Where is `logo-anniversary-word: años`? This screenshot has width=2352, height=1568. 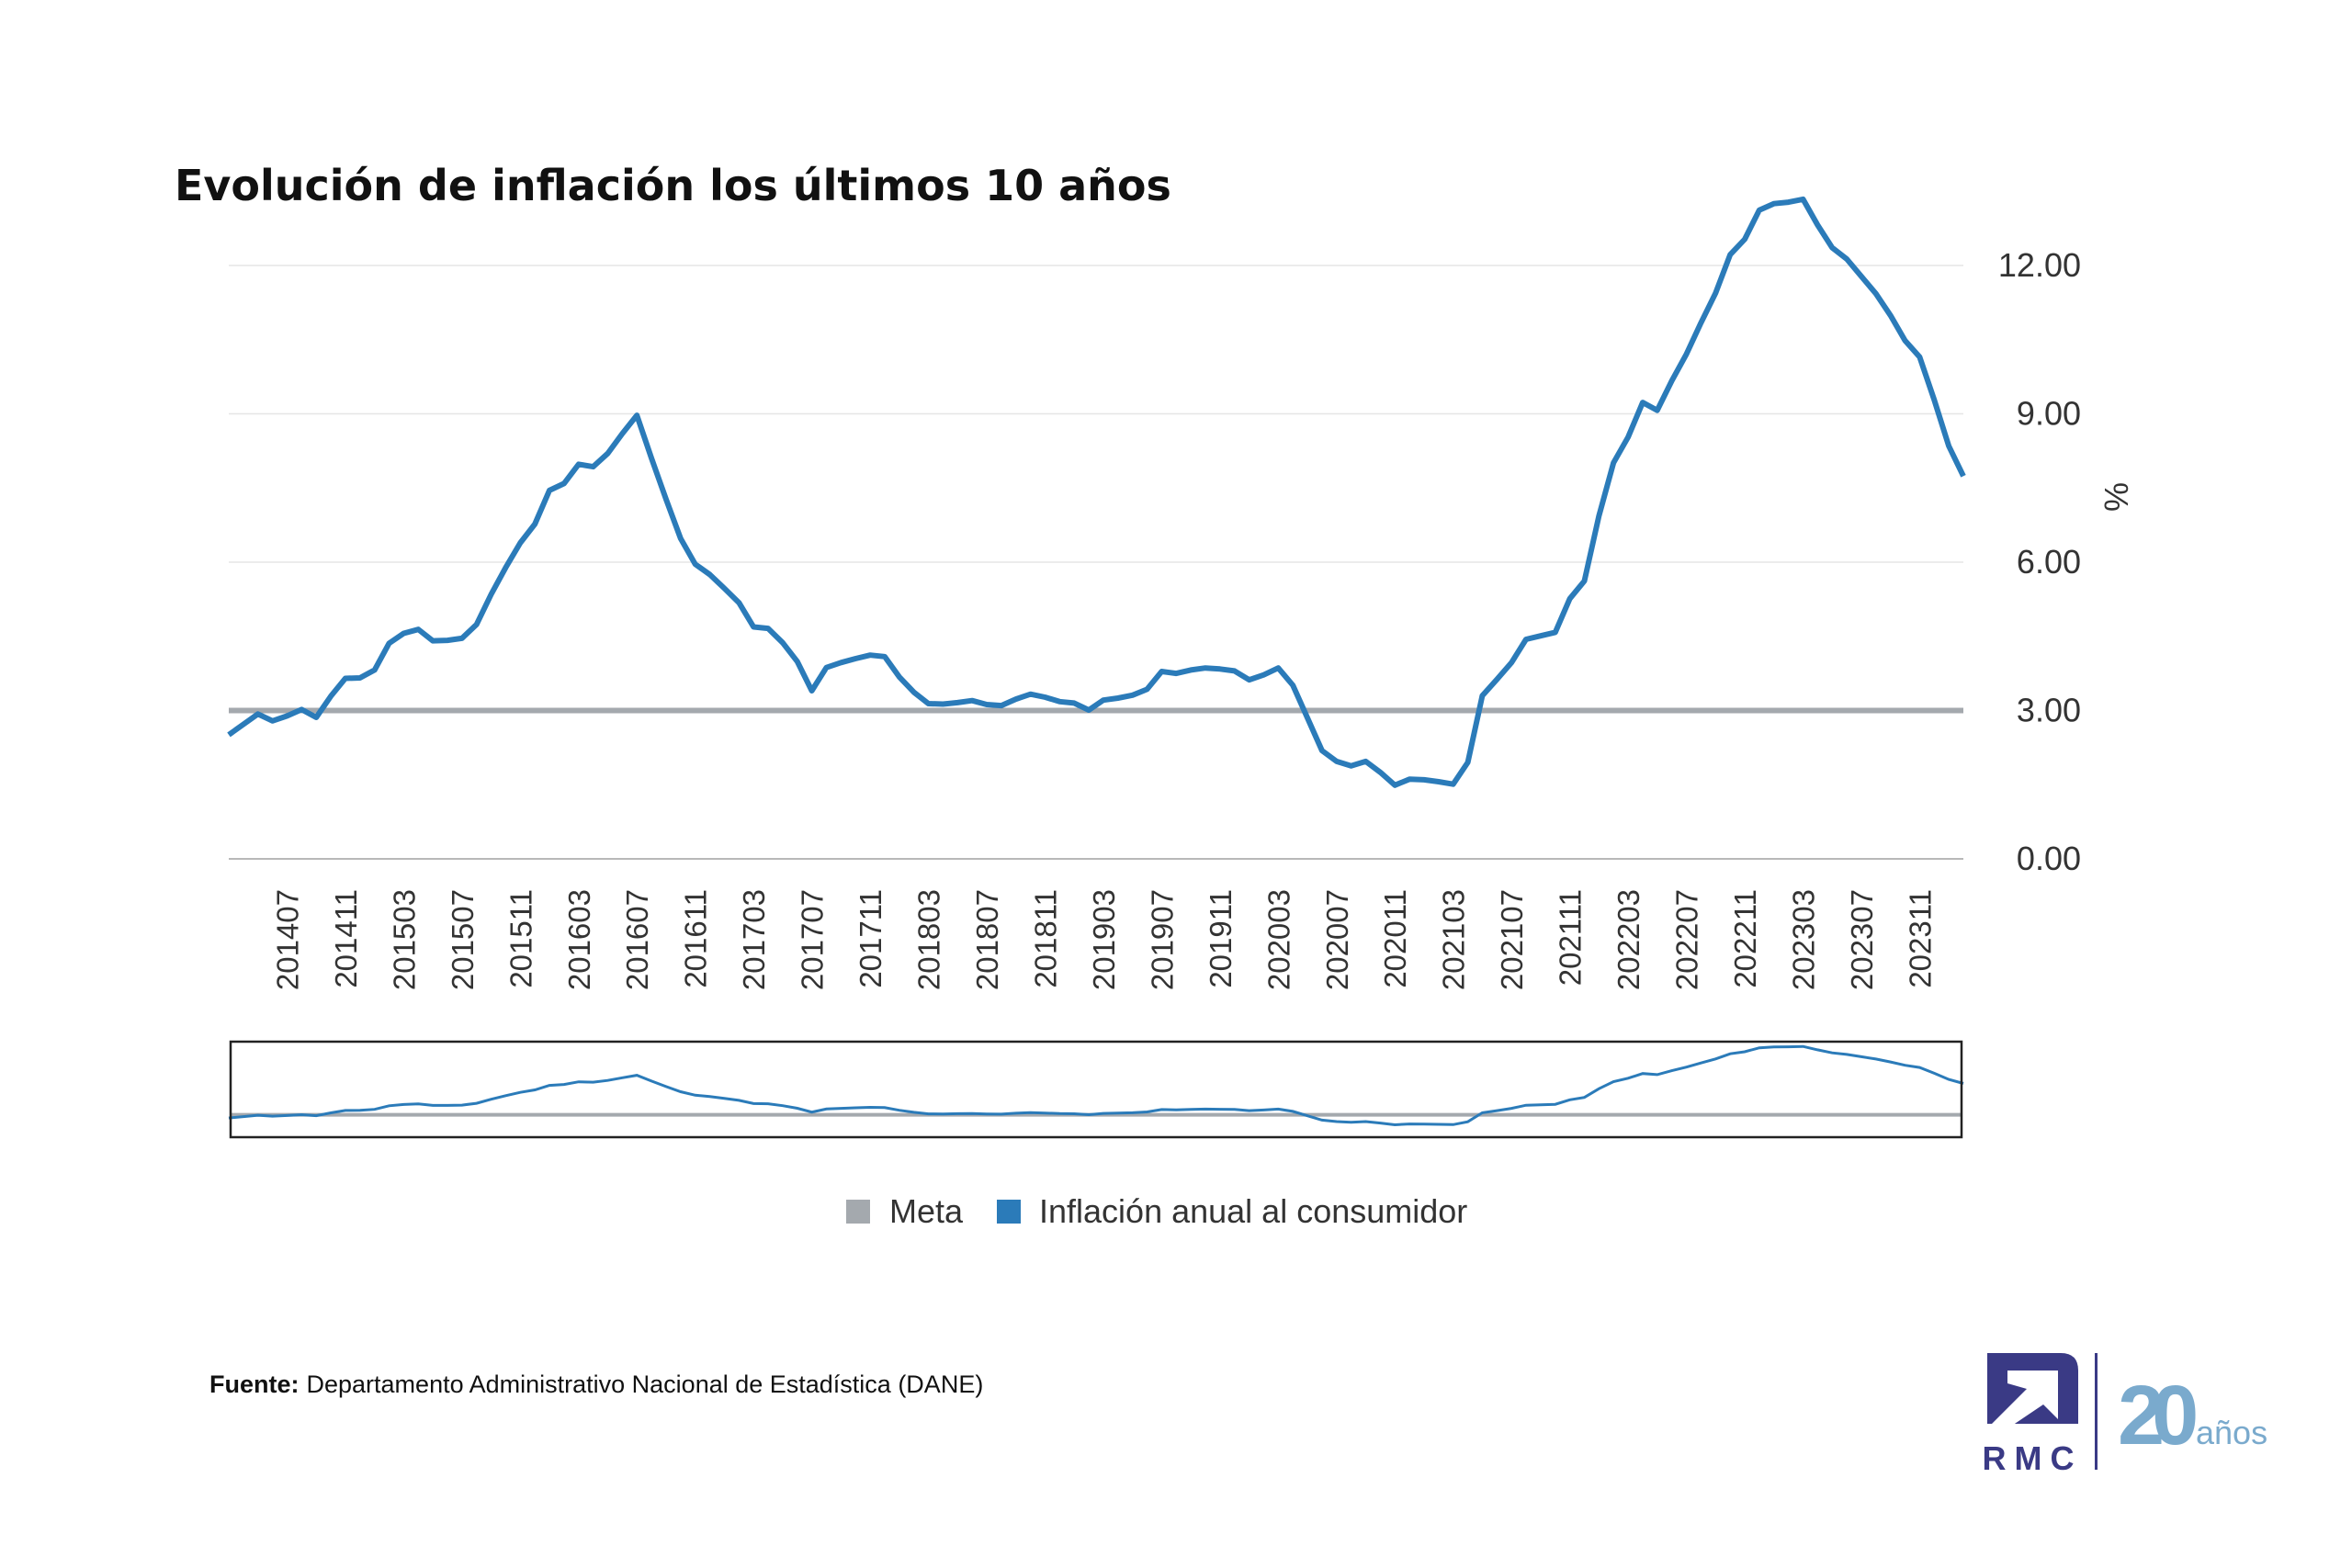 logo-anniversary-word: años is located at coordinates (2231, 1432).